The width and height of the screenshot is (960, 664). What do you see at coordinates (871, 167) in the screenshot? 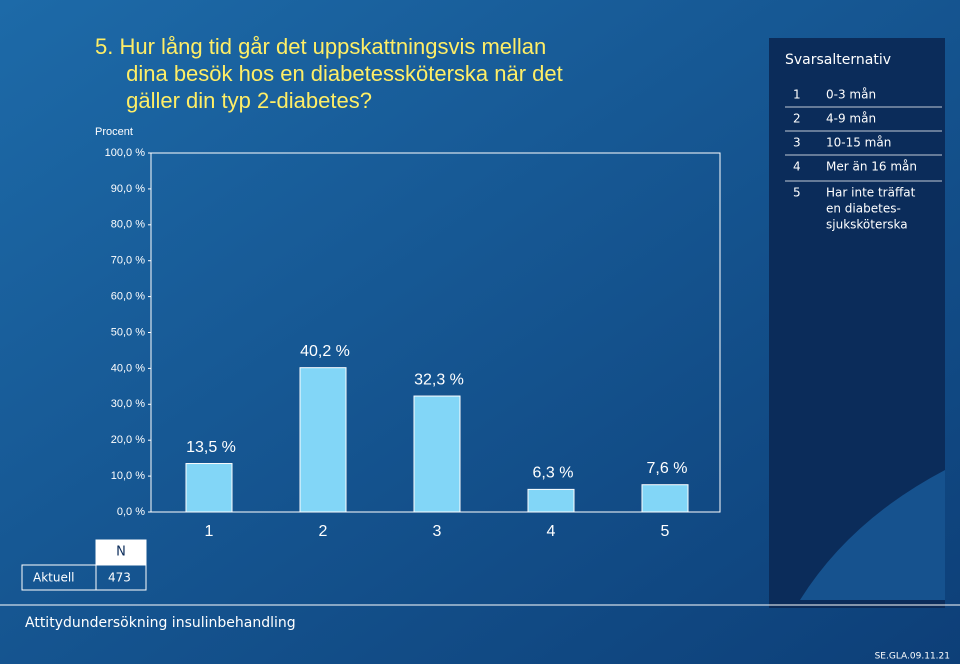
I see `legend-label: Mer än 16 mån` at bounding box center [871, 167].